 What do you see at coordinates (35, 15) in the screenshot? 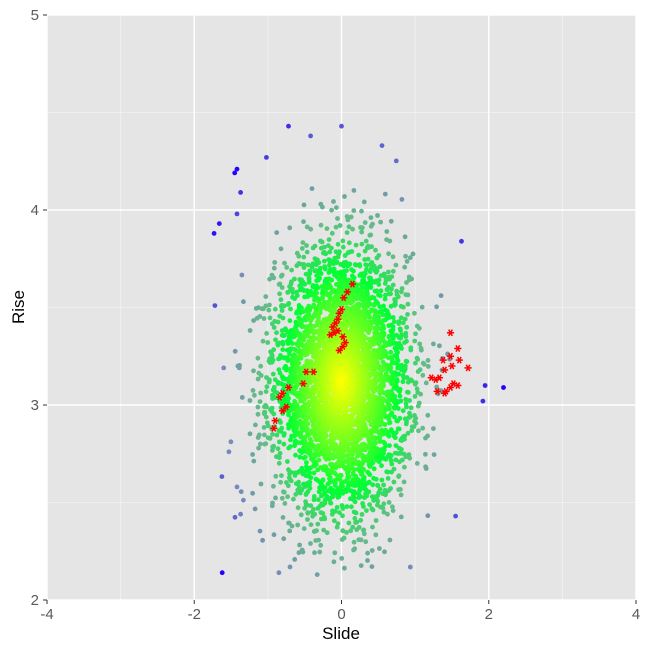
I see `y-tick-label: 5` at bounding box center [35, 15].